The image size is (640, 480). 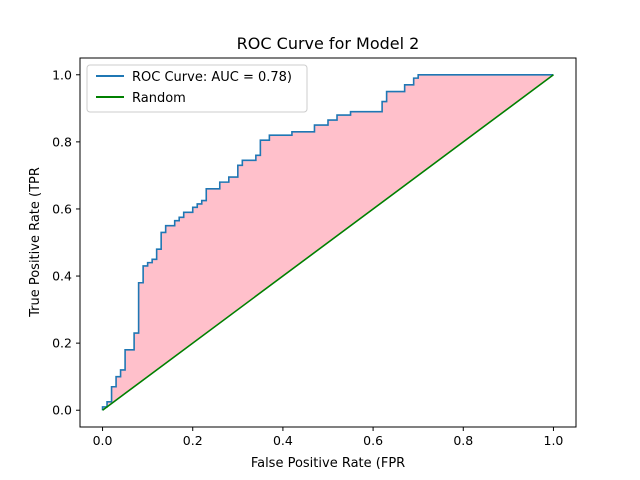 What do you see at coordinates (212, 77) in the screenshot?
I see `legend-label-roc: ROC Curve: AUC = 0.78)` at bounding box center [212, 77].